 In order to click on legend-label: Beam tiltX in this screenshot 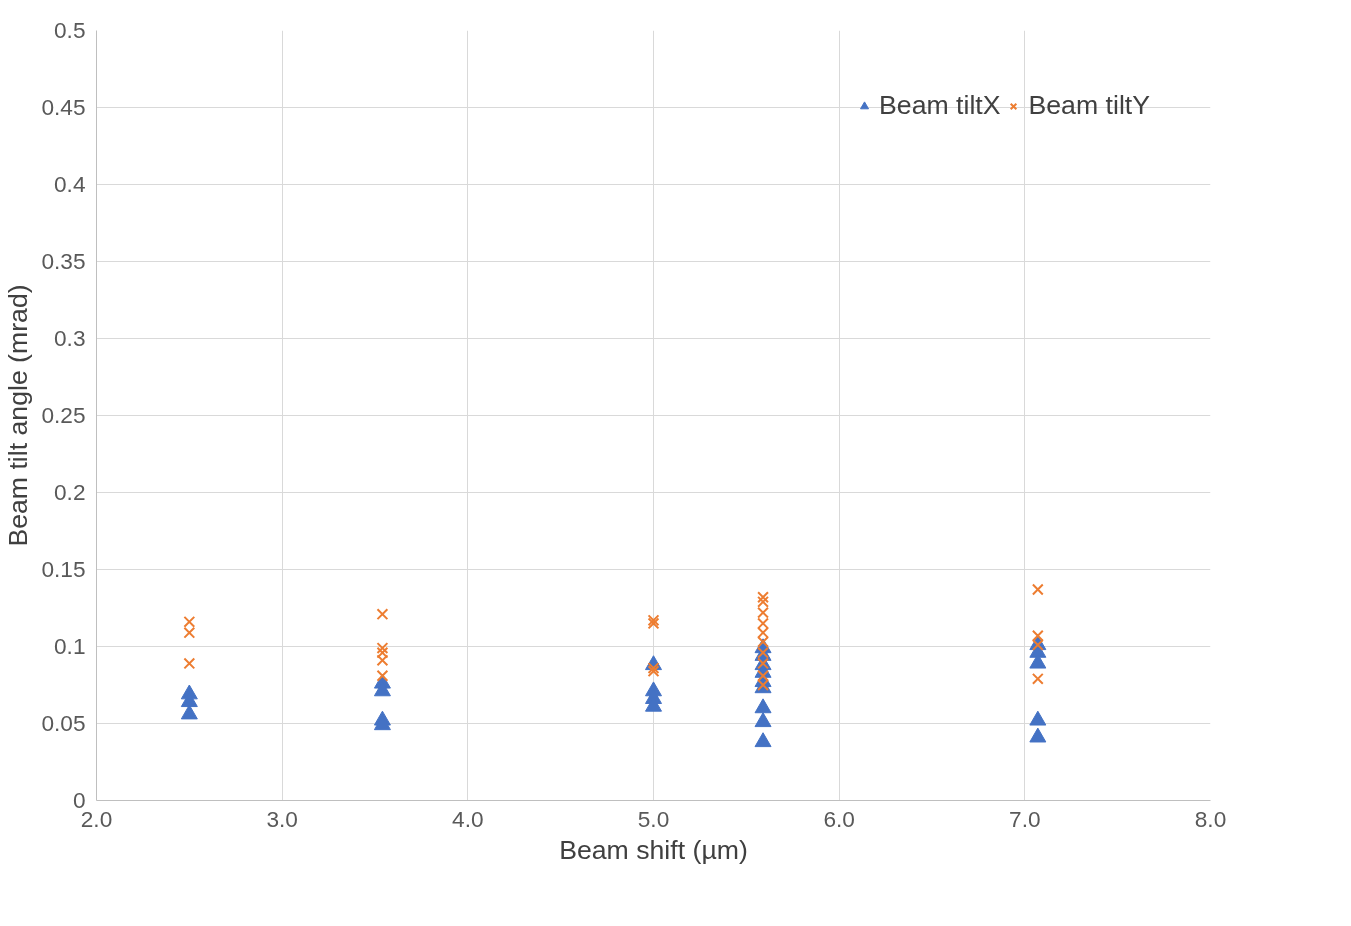, I will do `click(940, 105)`.